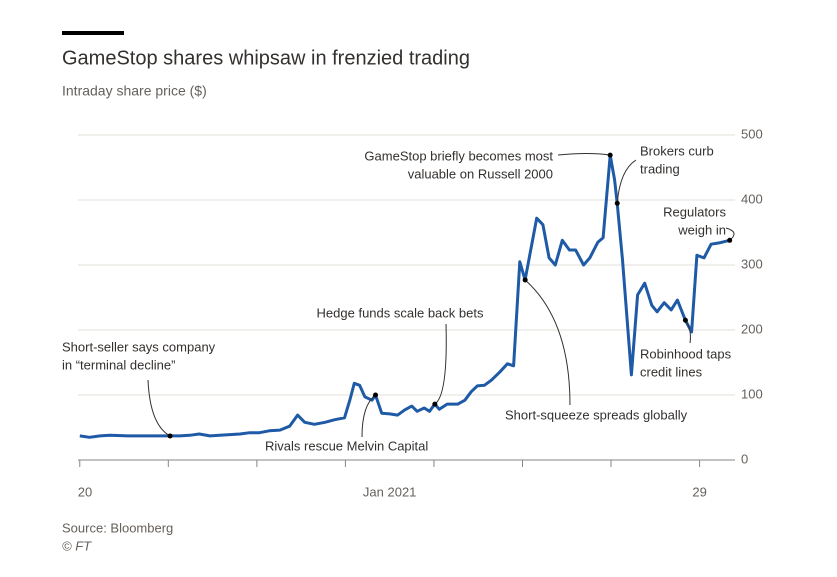  I want to click on x-tick-label: Jan 2021, so click(390, 491).